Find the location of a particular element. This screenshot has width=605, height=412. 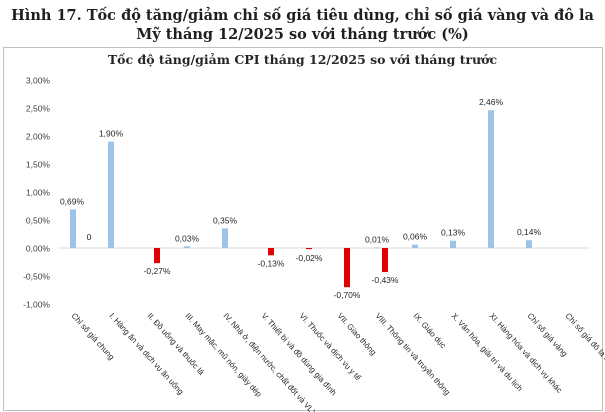

data-label: -0,13% is located at coordinates (271, 263).